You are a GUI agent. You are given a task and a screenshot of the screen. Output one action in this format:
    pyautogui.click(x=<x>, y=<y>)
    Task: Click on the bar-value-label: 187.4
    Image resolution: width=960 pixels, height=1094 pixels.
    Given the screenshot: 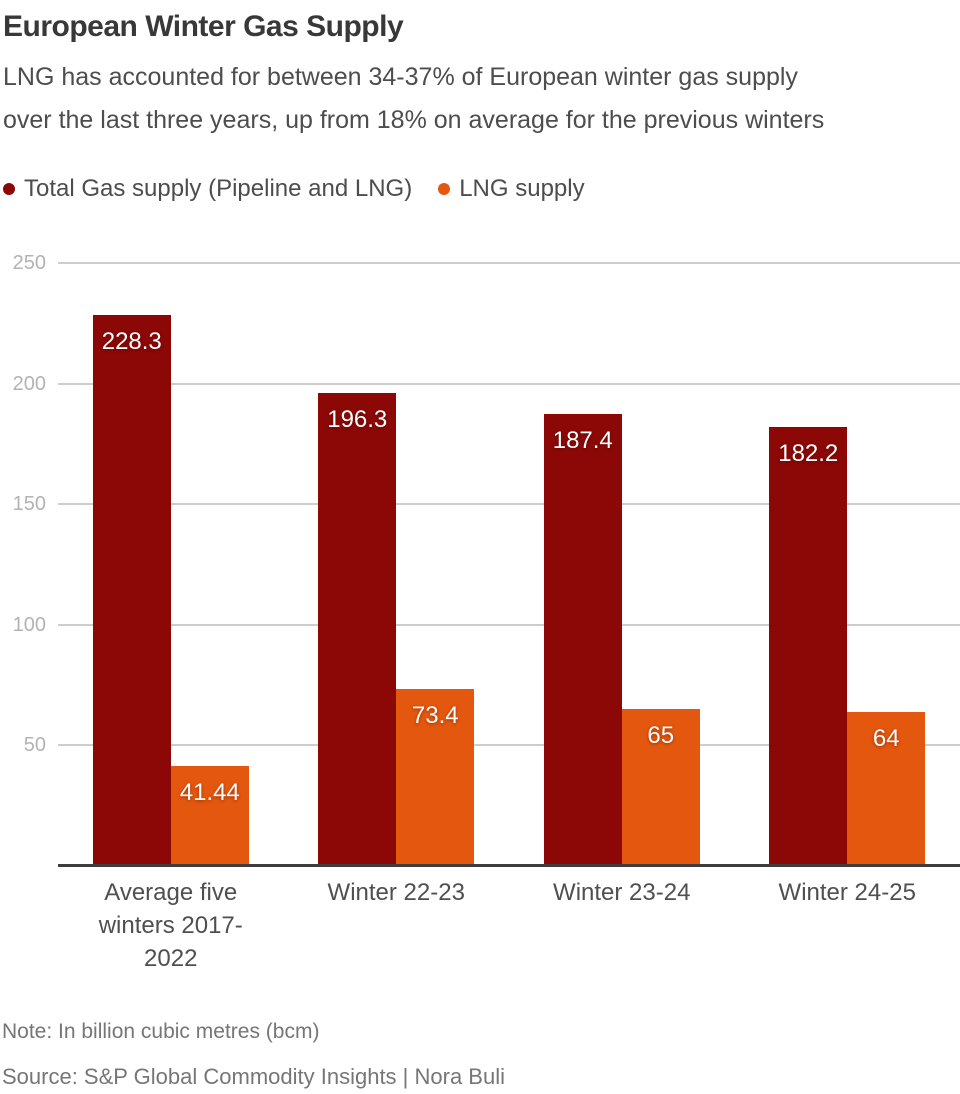 What is the action you would take?
    pyautogui.click(x=582, y=440)
    